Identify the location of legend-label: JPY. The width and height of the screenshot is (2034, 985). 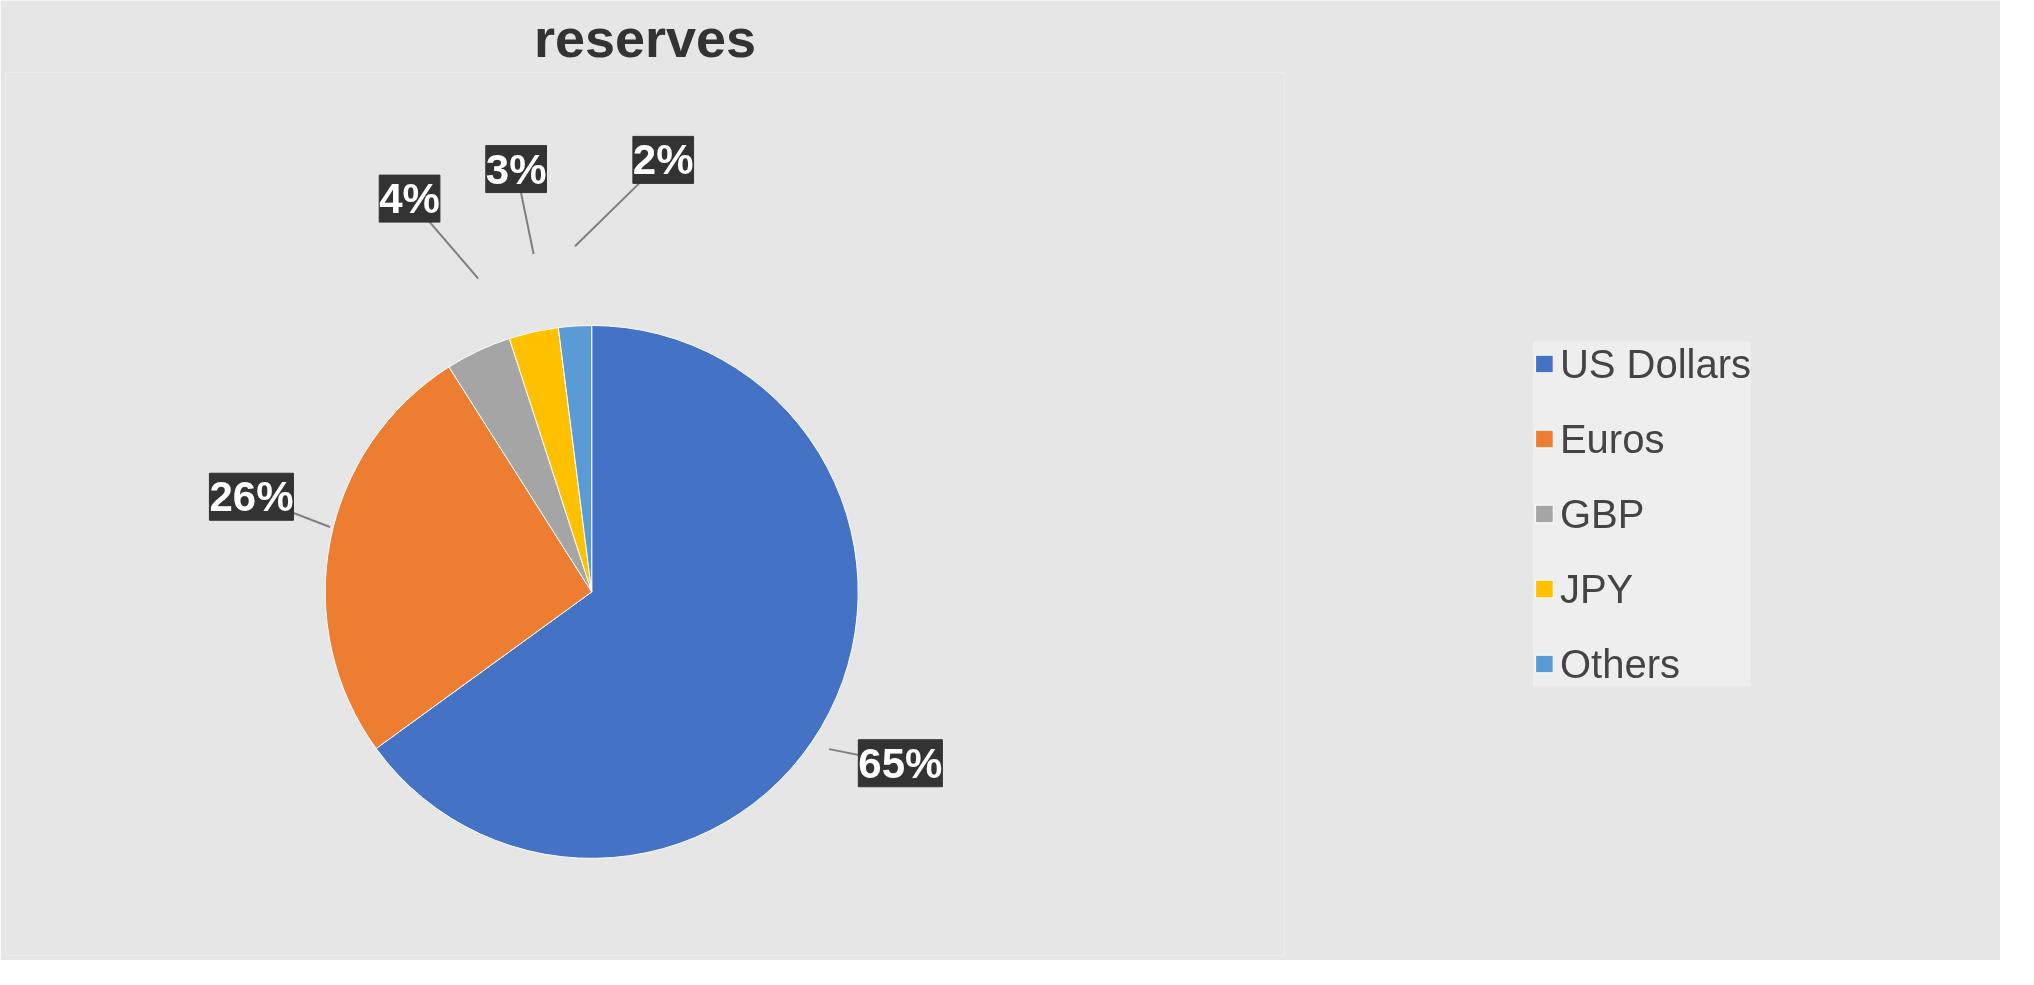
(1596, 588).